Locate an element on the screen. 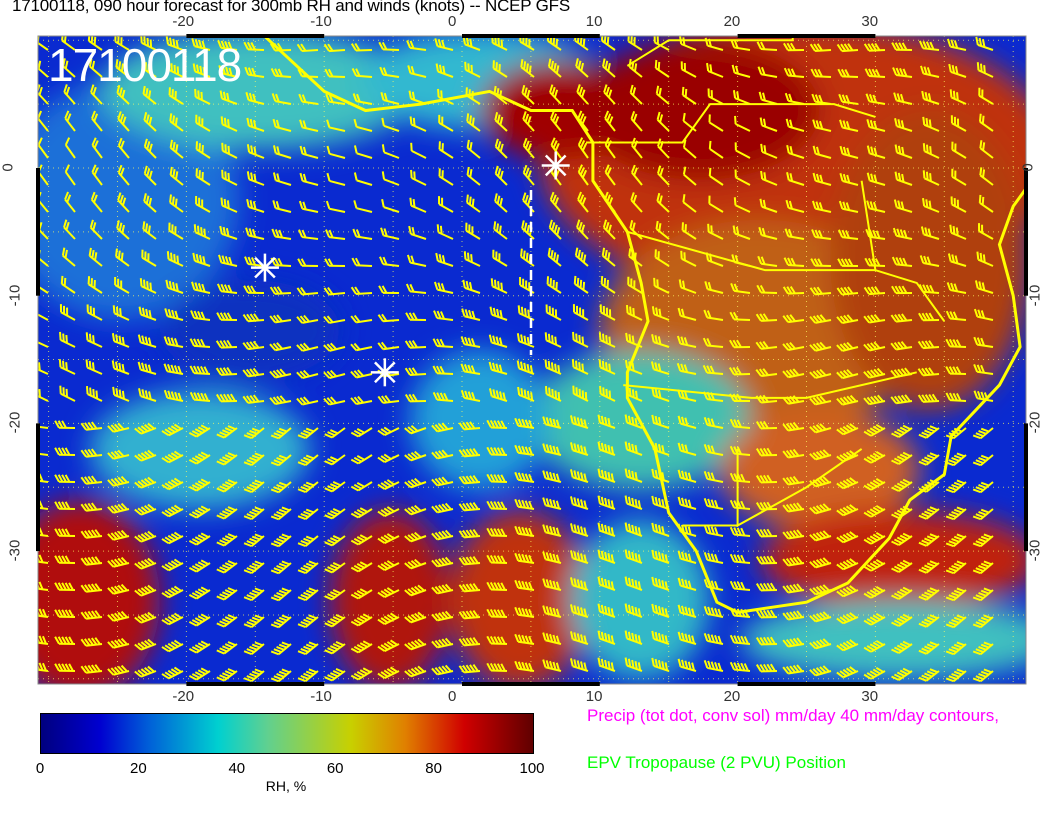  lon-tick-label-bottom: -10 is located at coordinates (321, 696).